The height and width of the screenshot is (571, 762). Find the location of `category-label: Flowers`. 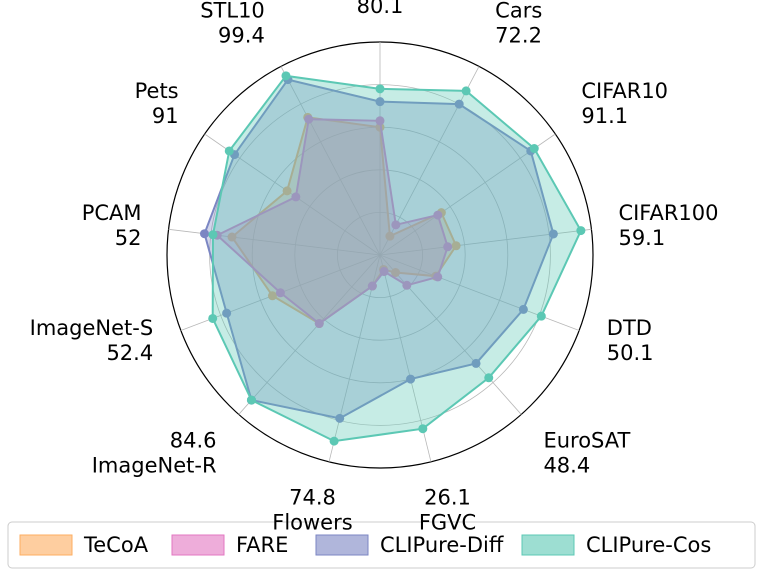

category-label: Flowers is located at coordinates (312, 522).